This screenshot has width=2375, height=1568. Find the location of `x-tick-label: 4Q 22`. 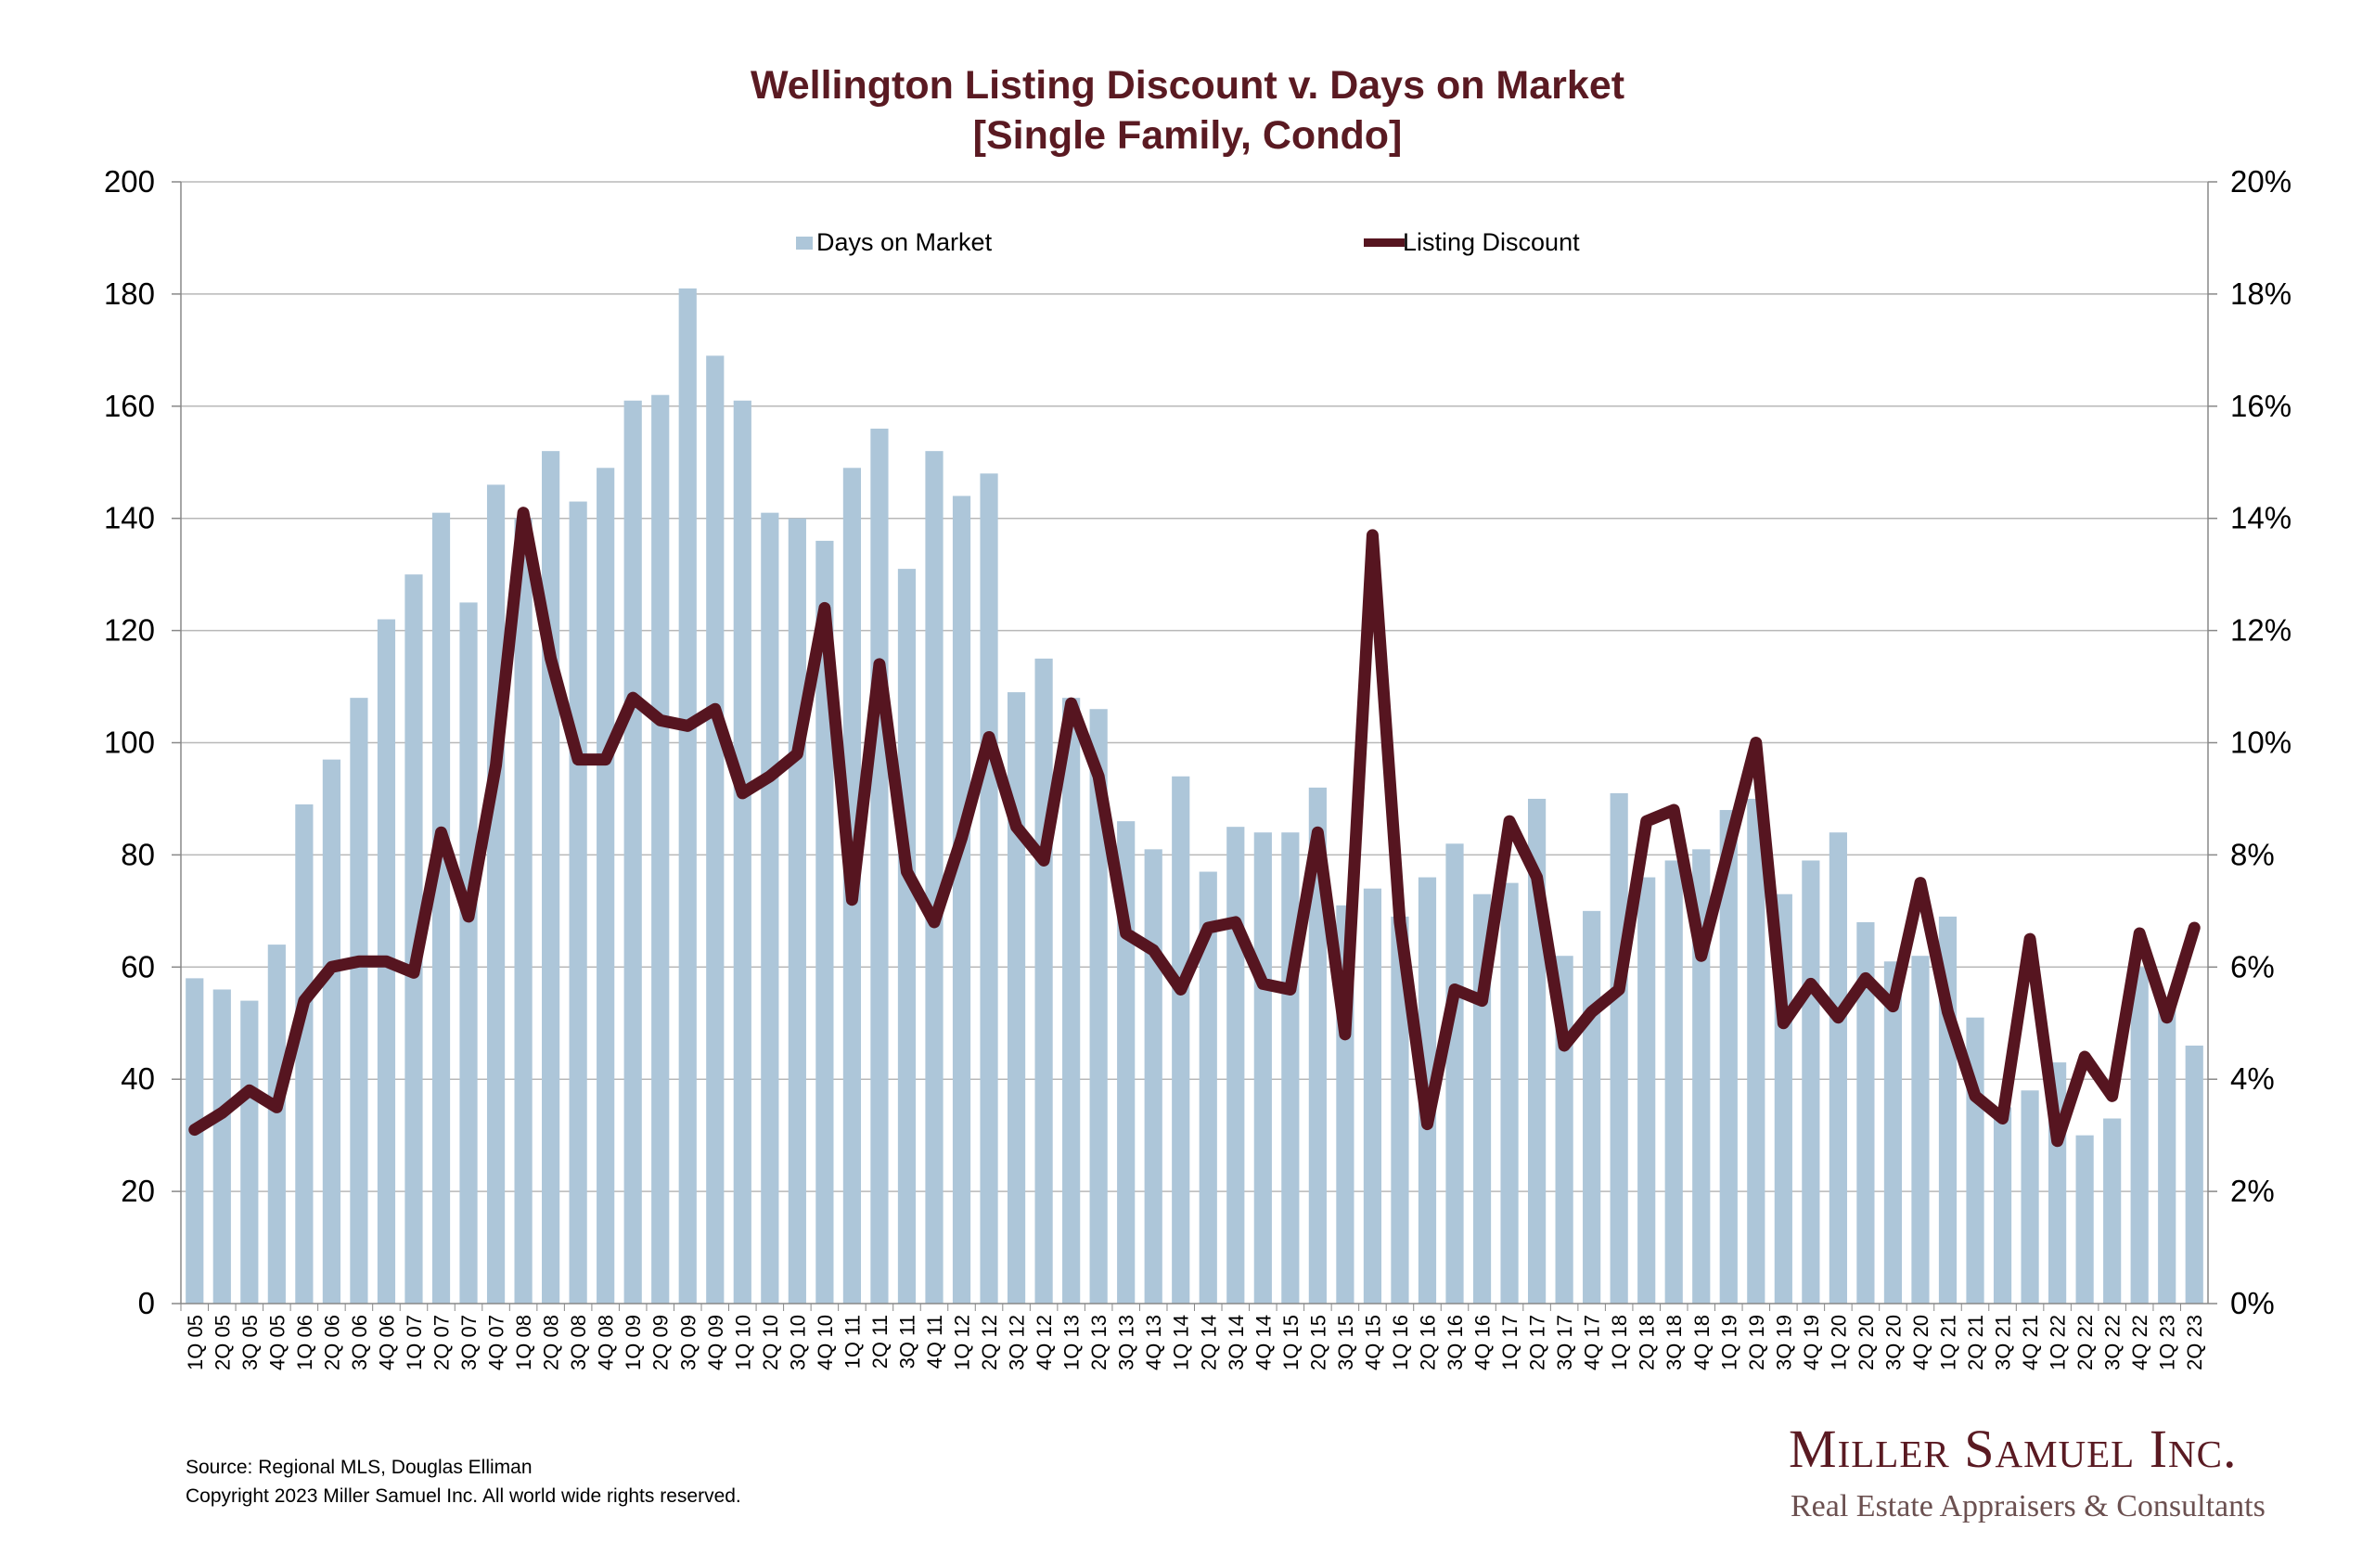

x-tick-label: 4Q 22 is located at coordinates (2139, 1342).